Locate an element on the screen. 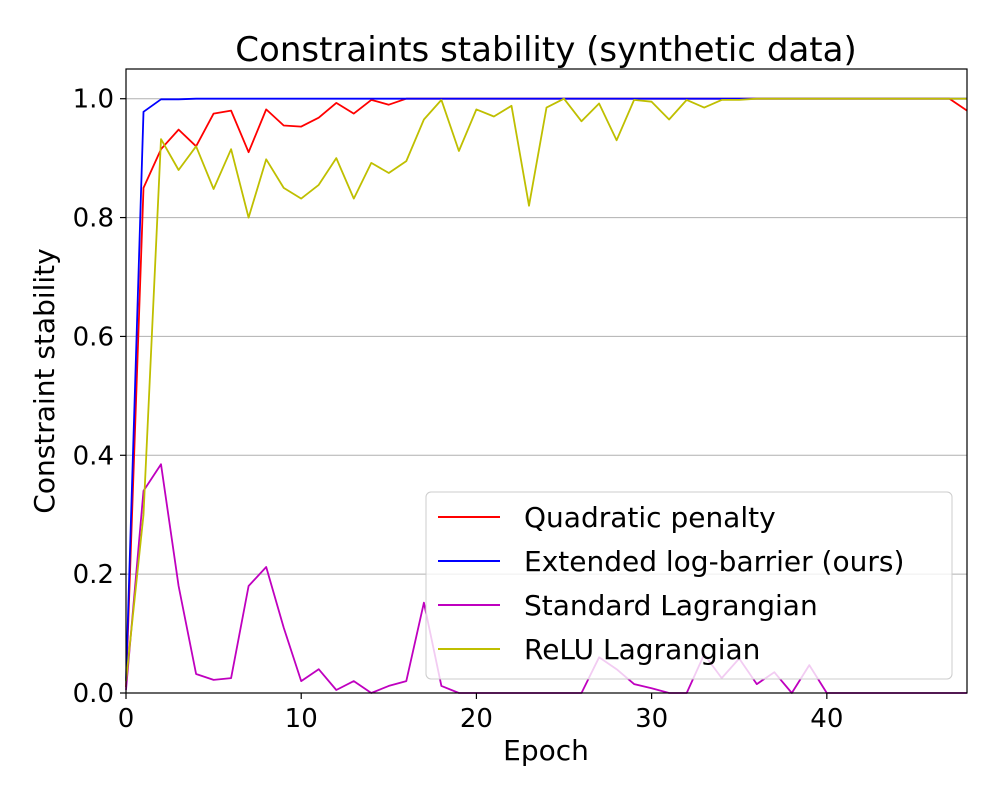  legend-box is located at coordinates (689, 585).